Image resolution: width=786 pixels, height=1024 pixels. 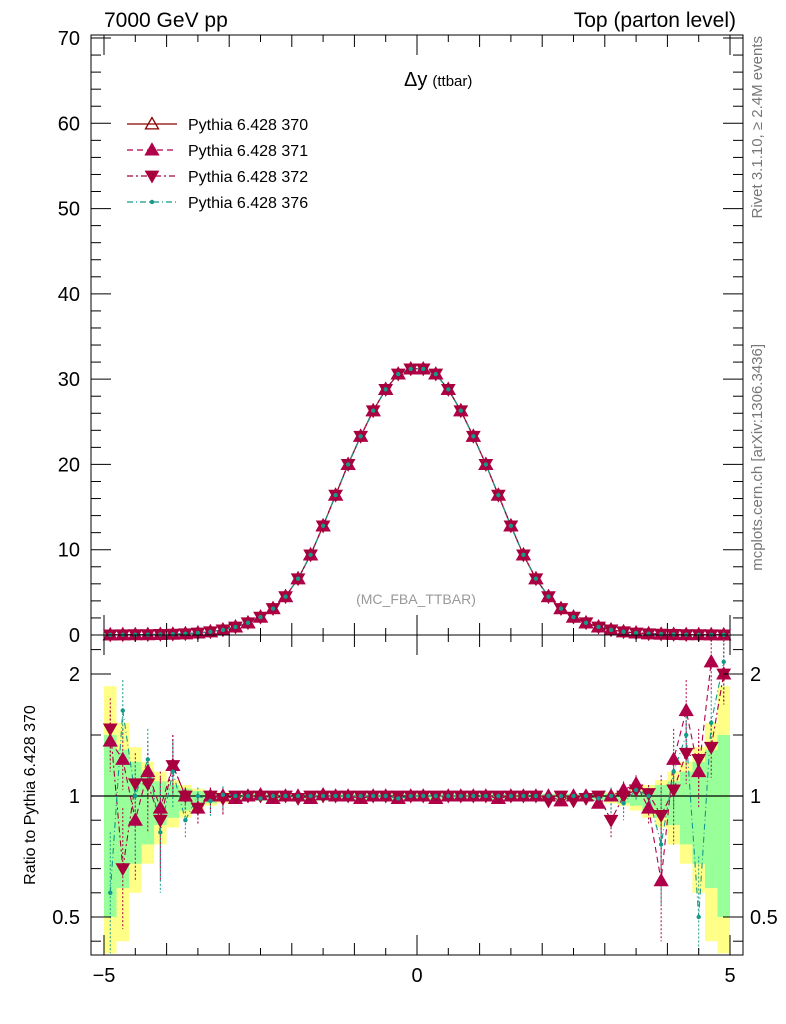 What do you see at coordinates (416, 599) in the screenshot?
I see `watermark: (MC_FBA_TTBAR)` at bounding box center [416, 599].